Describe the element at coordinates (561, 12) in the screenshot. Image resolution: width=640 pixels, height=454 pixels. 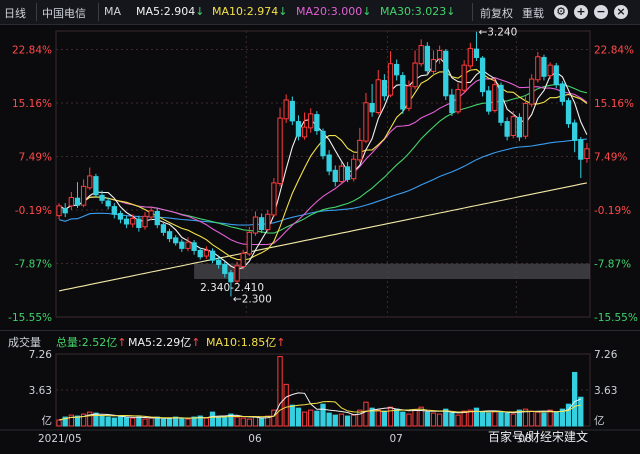
I see `settings-icon: ⚙` at that location.